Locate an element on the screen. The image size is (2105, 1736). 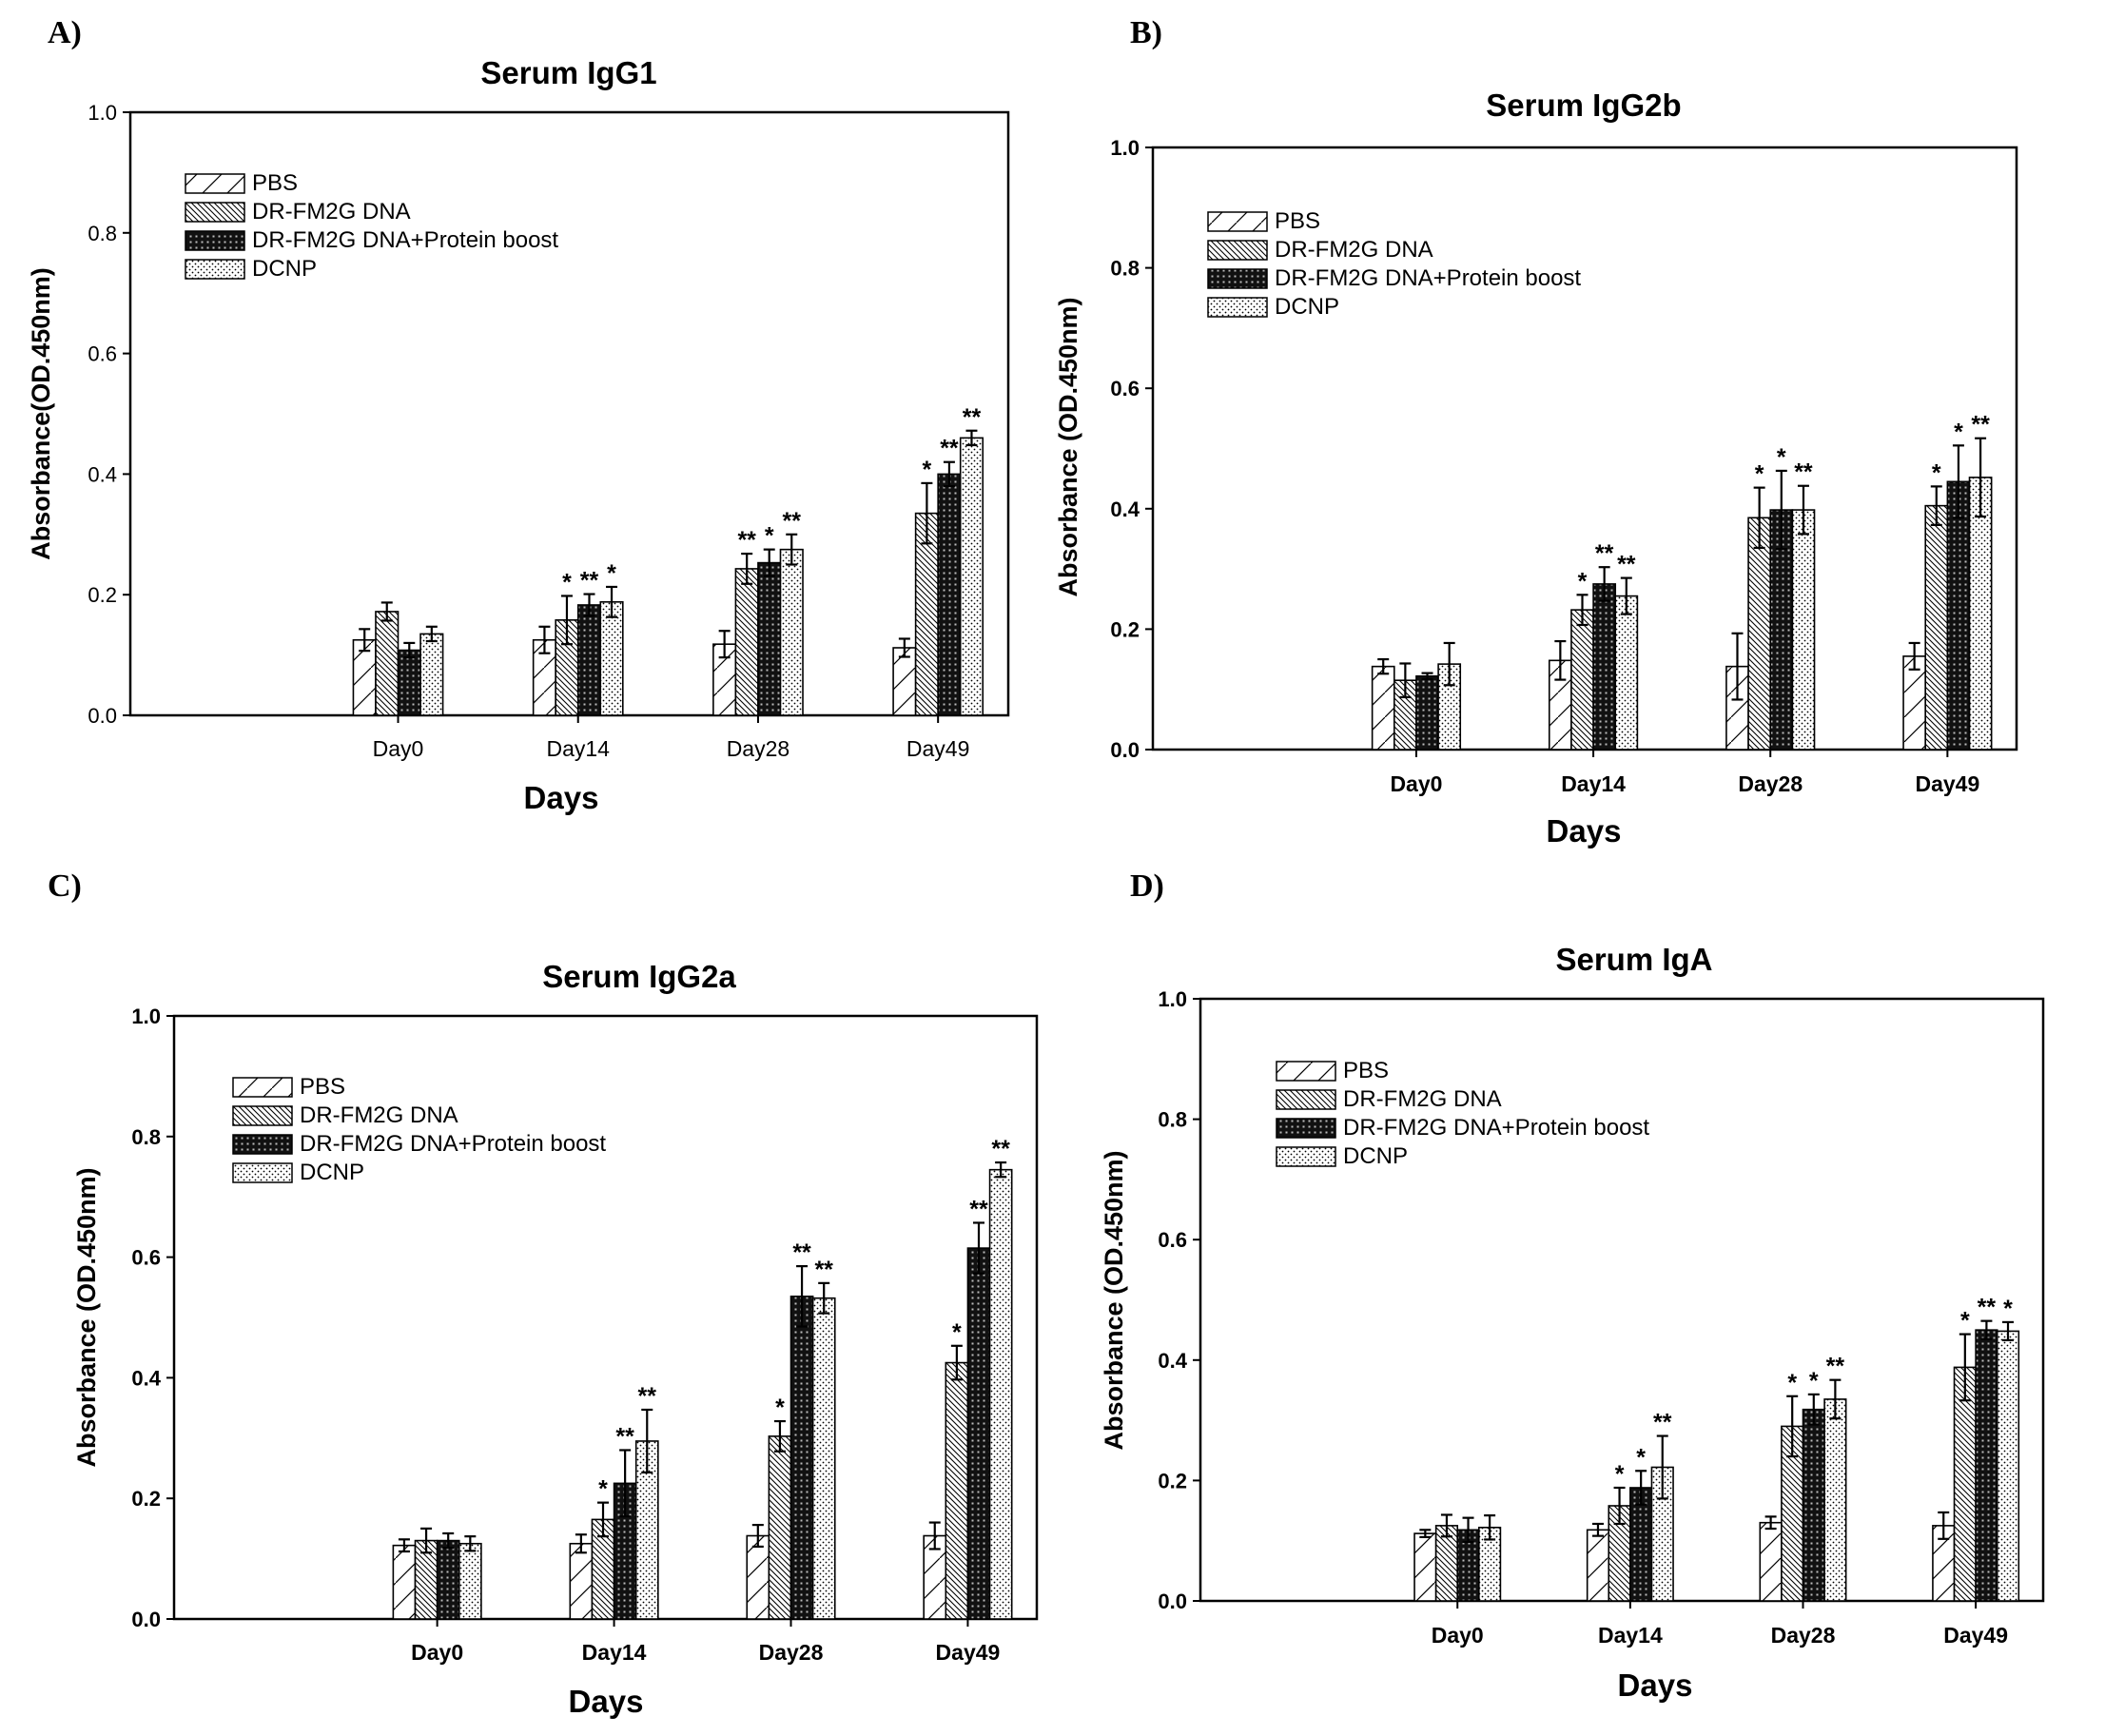
y-axis-label: Absorbance(OD.450nm) is located at coordinates (41, 414).